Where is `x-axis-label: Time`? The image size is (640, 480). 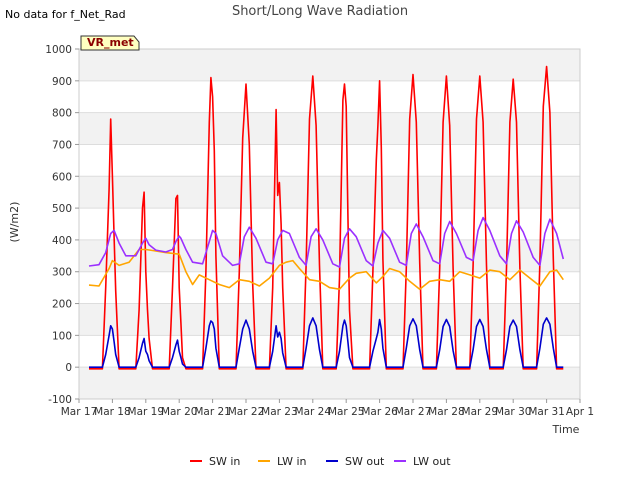 x-axis-label: Time is located at coordinates (566, 429).